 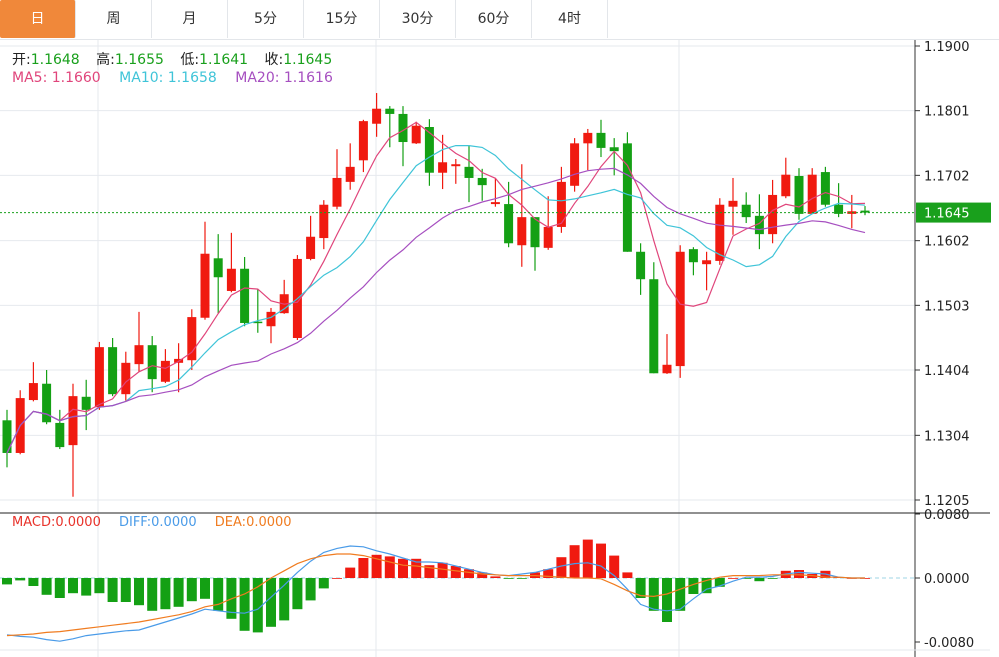 I want to click on last-price-badge, so click(x=953, y=212).